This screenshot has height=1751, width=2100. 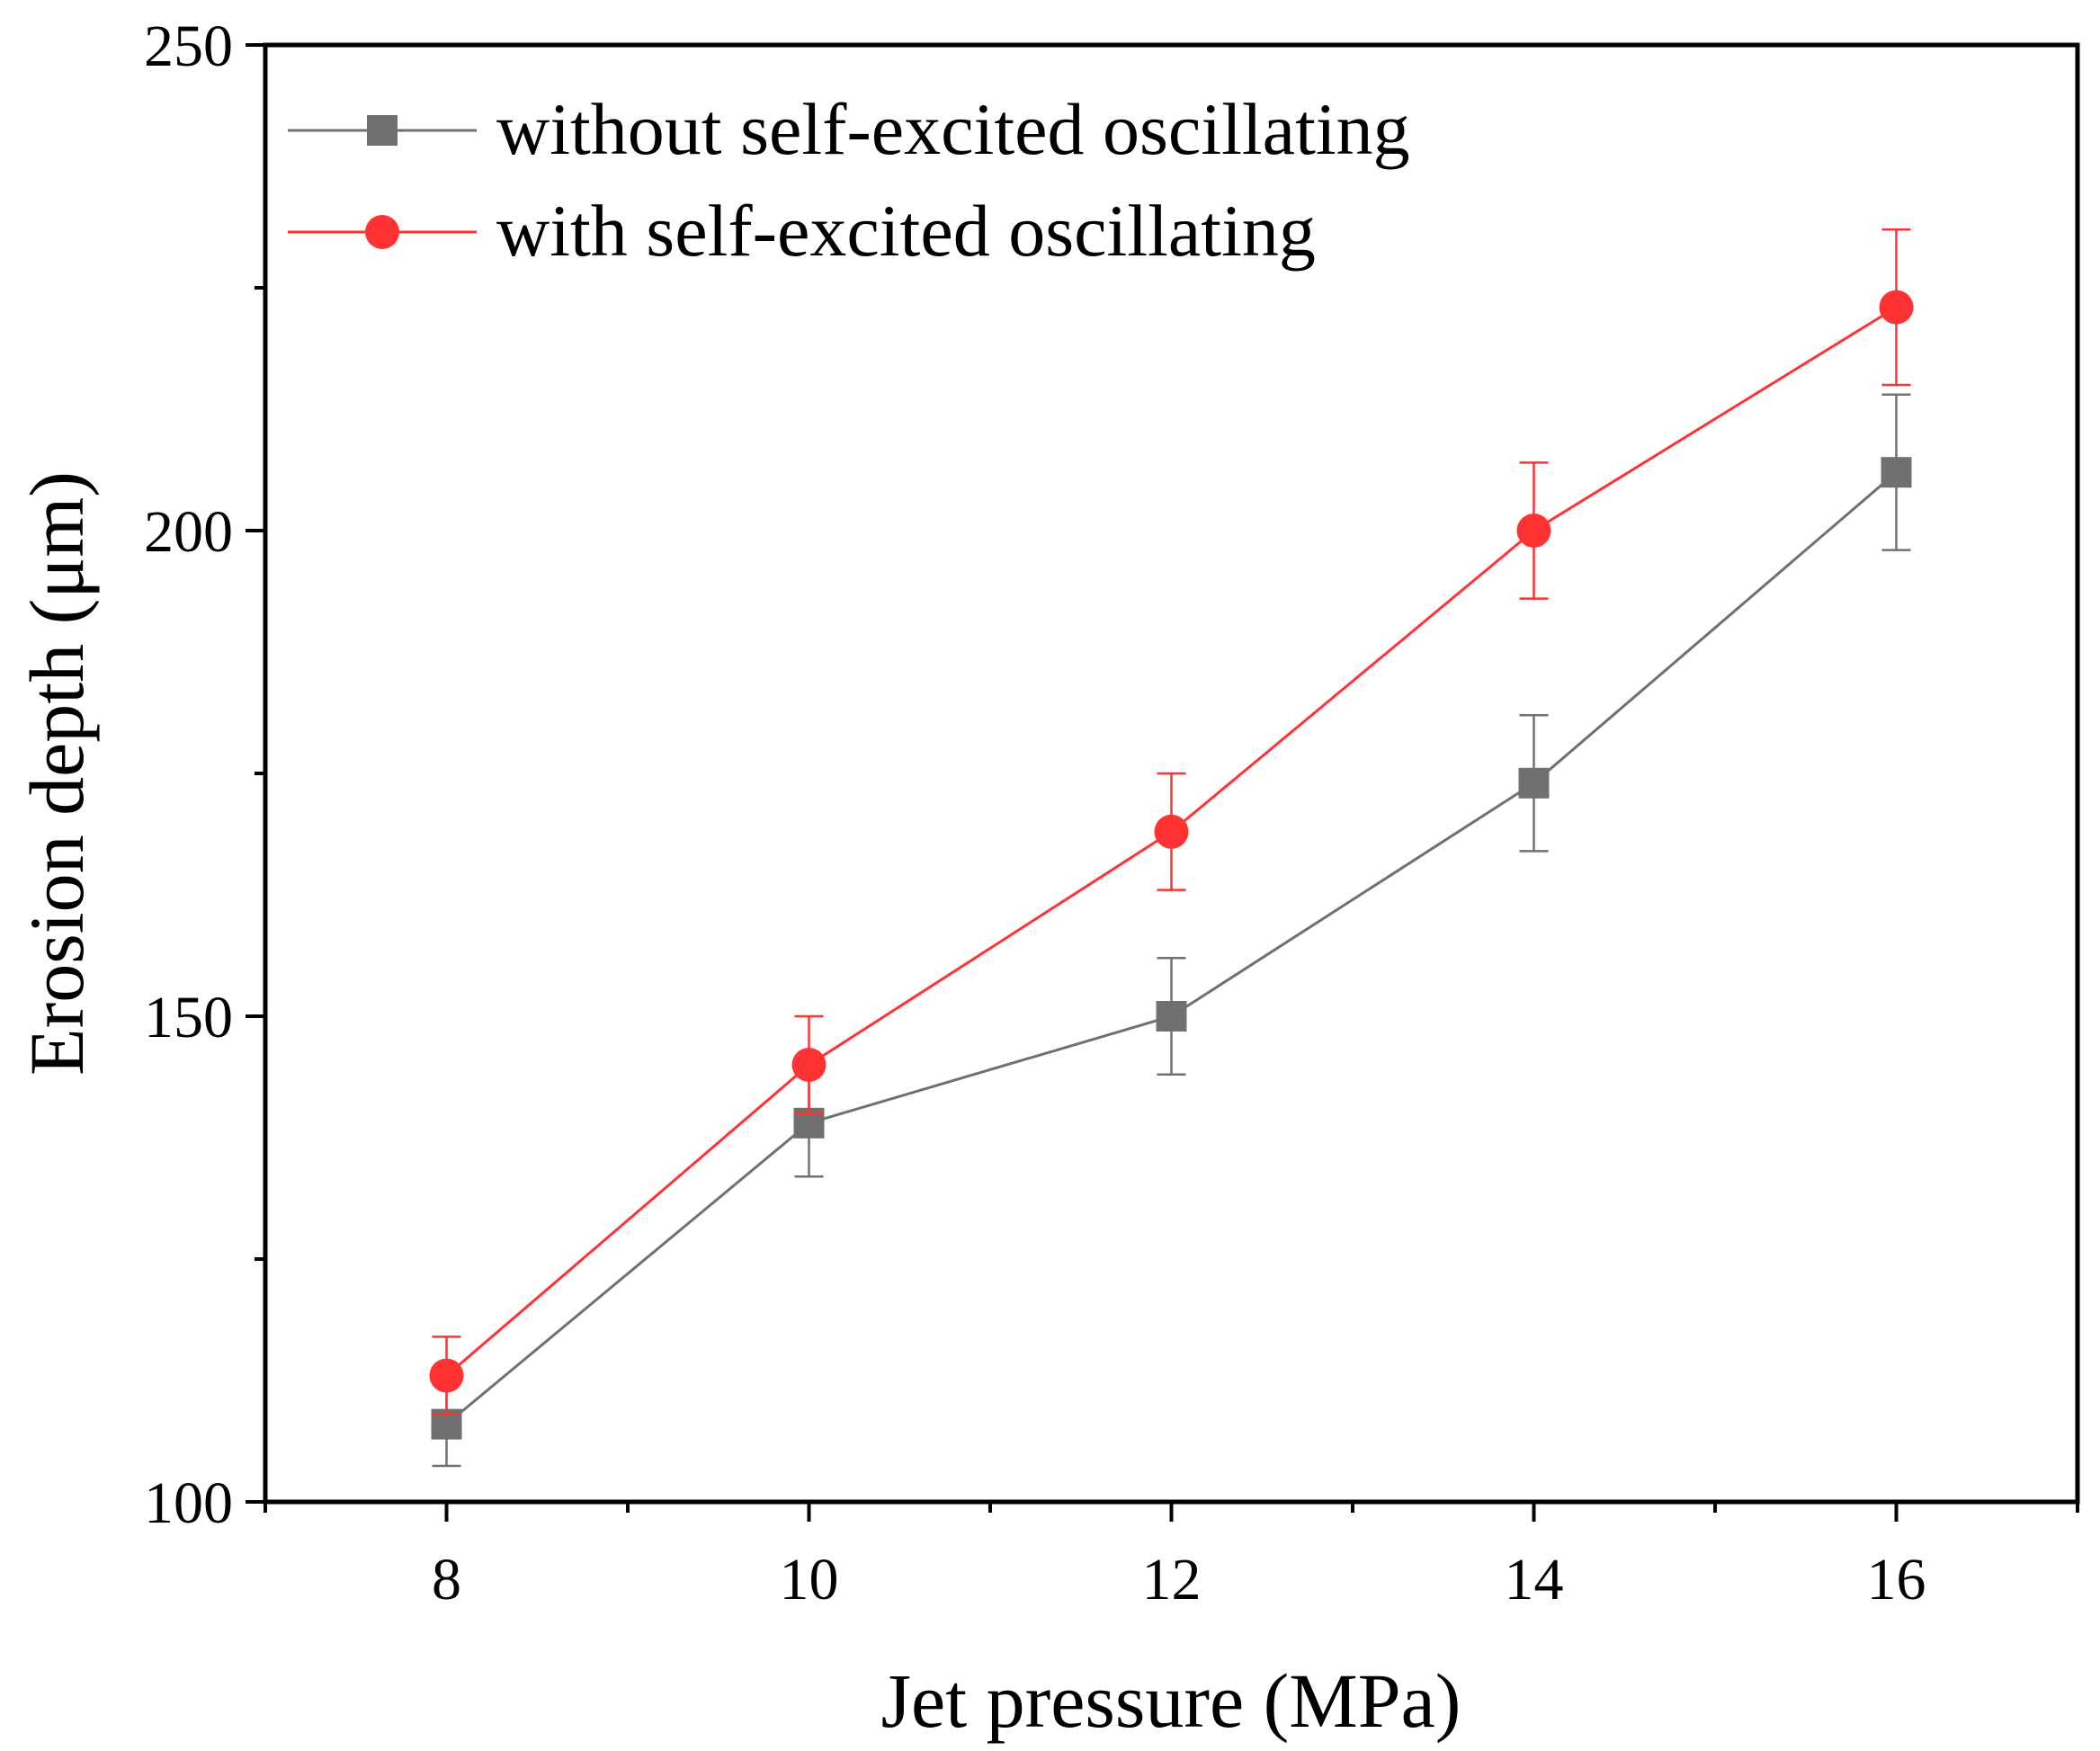 What do you see at coordinates (1171, 1700) in the screenshot?
I see `x-axis-title: Jet pressure (MPa)` at bounding box center [1171, 1700].